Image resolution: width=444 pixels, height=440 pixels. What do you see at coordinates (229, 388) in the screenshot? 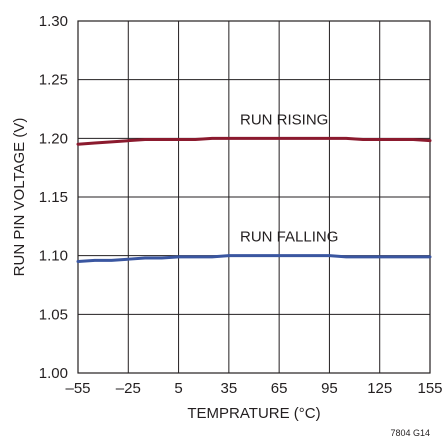
I see `x-tick-label: 35` at bounding box center [229, 388].